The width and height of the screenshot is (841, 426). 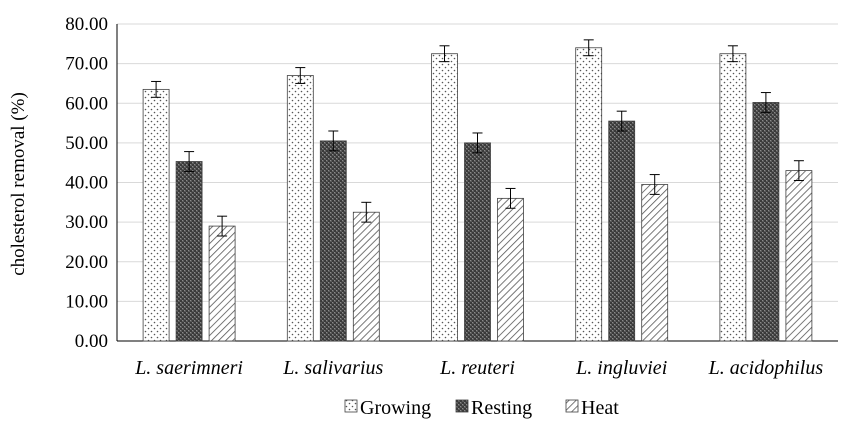 I want to click on y-tick-label: 10.00, so click(x=86, y=301).